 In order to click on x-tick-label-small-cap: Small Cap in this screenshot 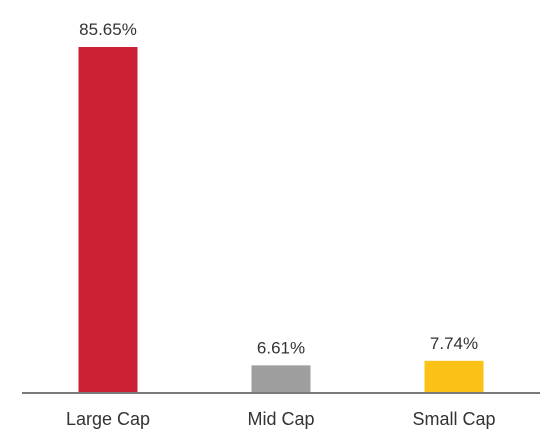, I will do `click(453, 419)`.